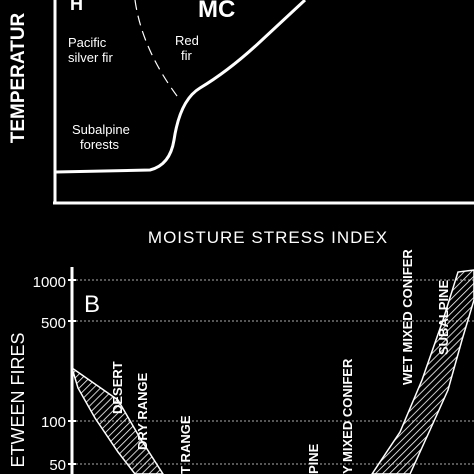 Image resolution: width=474 pixels, height=474 pixels. I want to click on red-fir-dashed-boundary, so click(157, 50).